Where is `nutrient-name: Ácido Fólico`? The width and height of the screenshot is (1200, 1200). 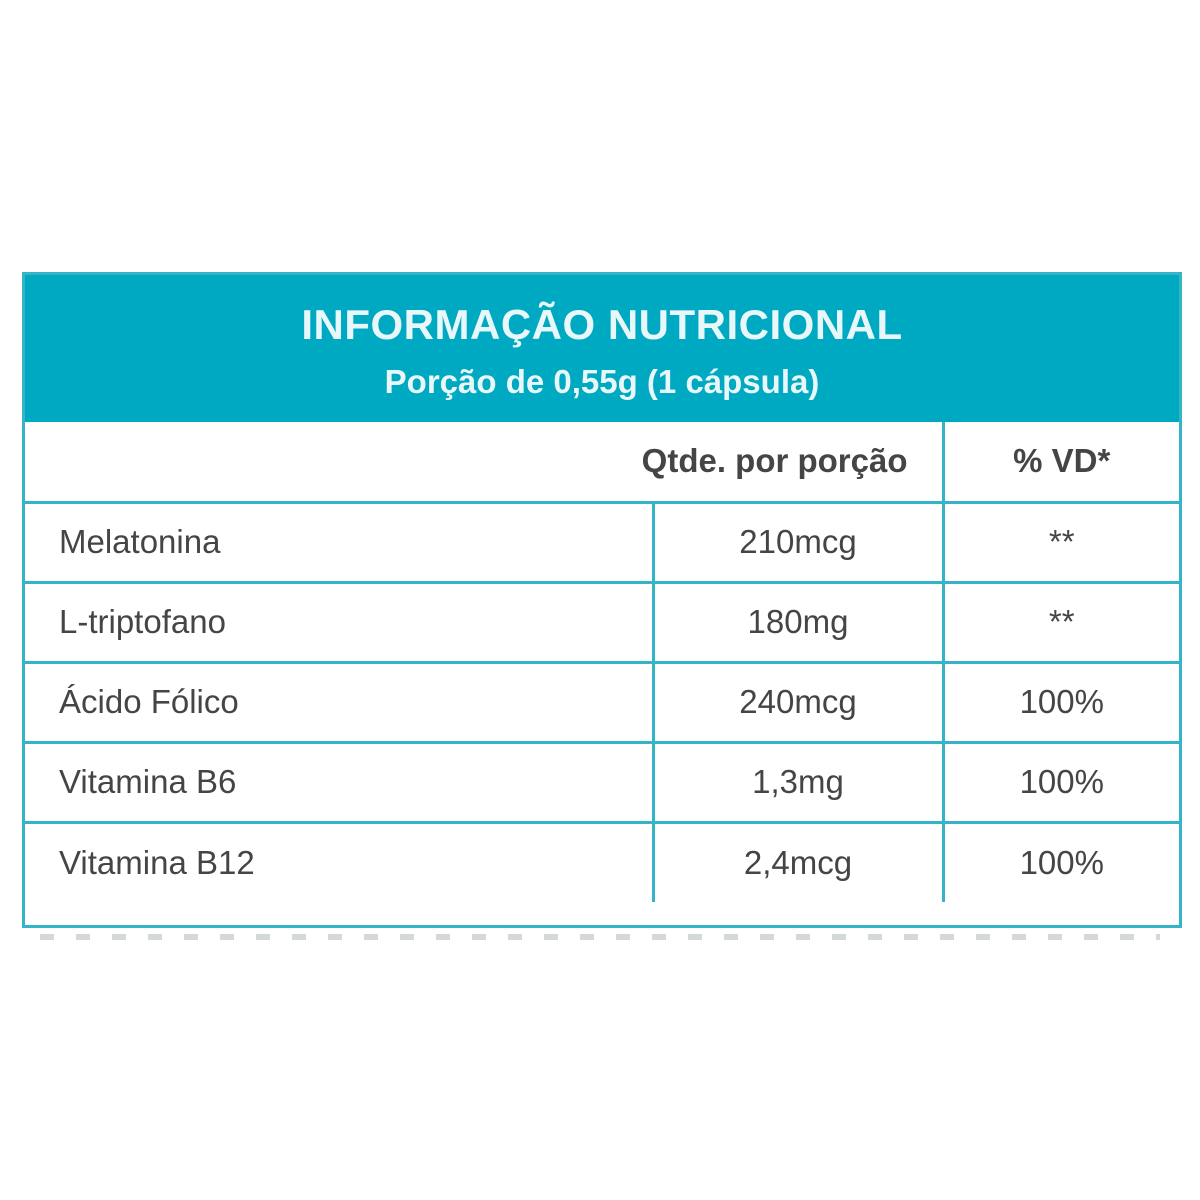 nutrient-name: Ácido Fólico is located at coordinates (340, 703).